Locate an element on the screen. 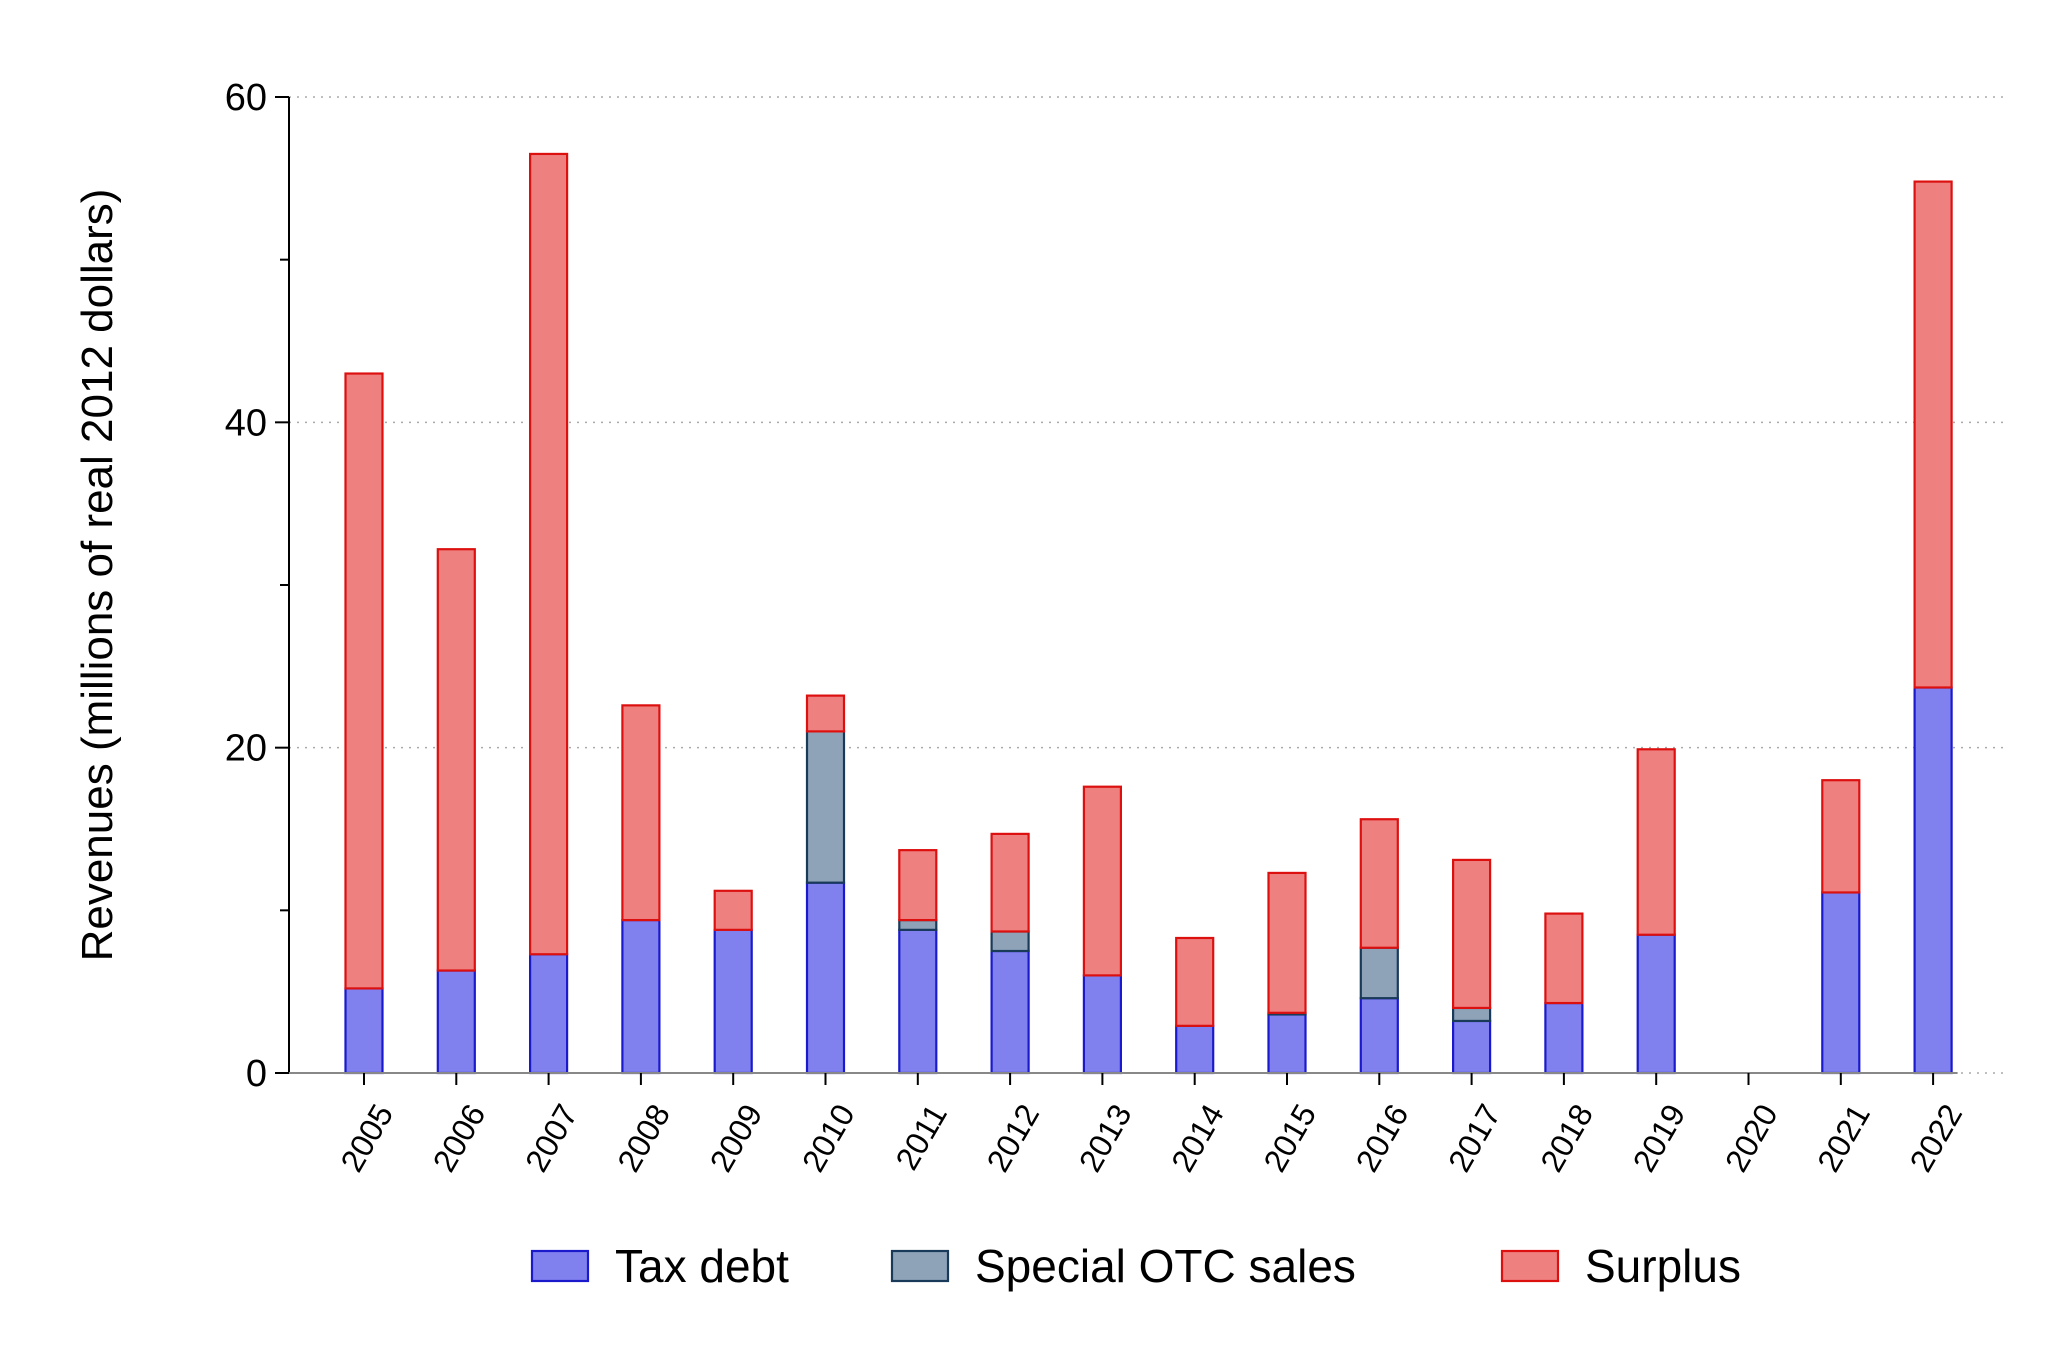 The image size is (2048, 1365). legend: Tax debt Special OTC sales Surplus is located at coordinates (1135, 1266).